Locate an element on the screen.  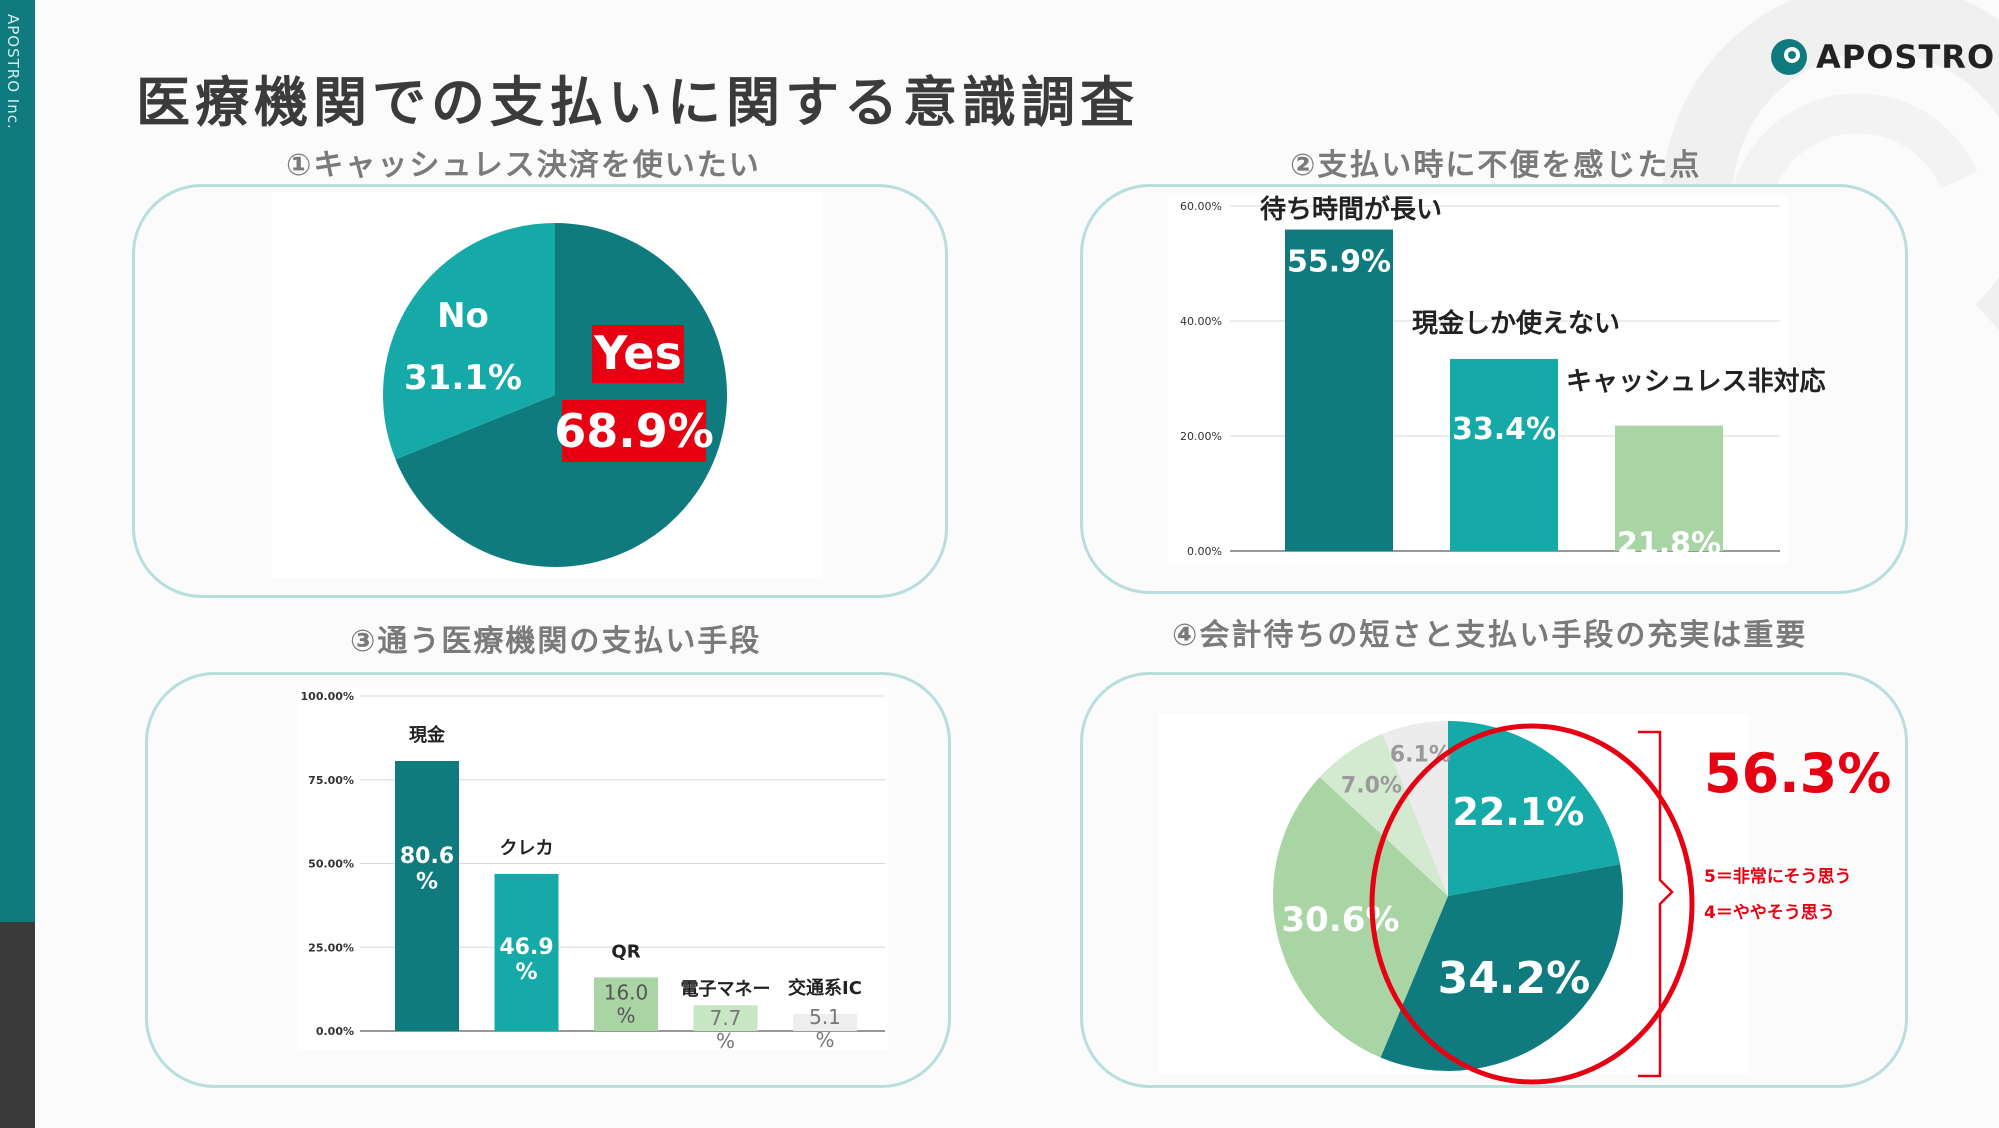
highlight-bracket is located at coordinates (1656, 904).